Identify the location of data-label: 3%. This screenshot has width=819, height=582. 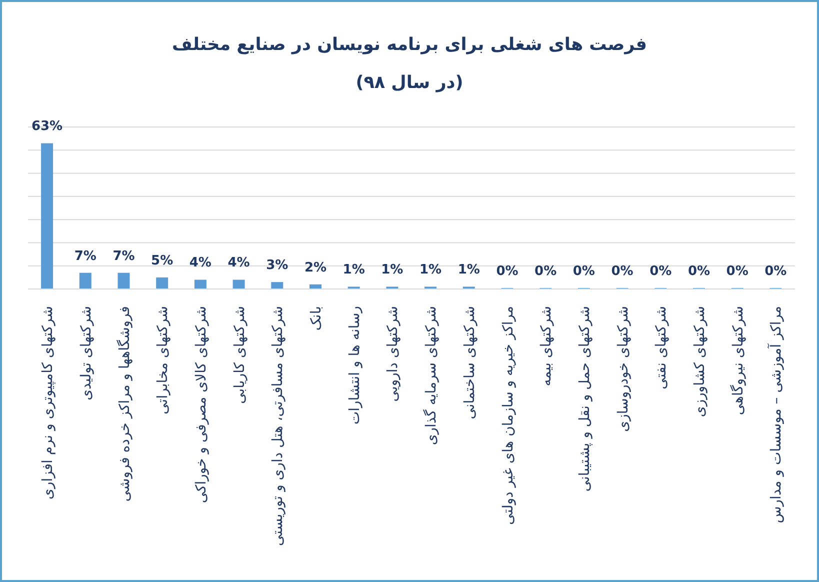
(277, 266).